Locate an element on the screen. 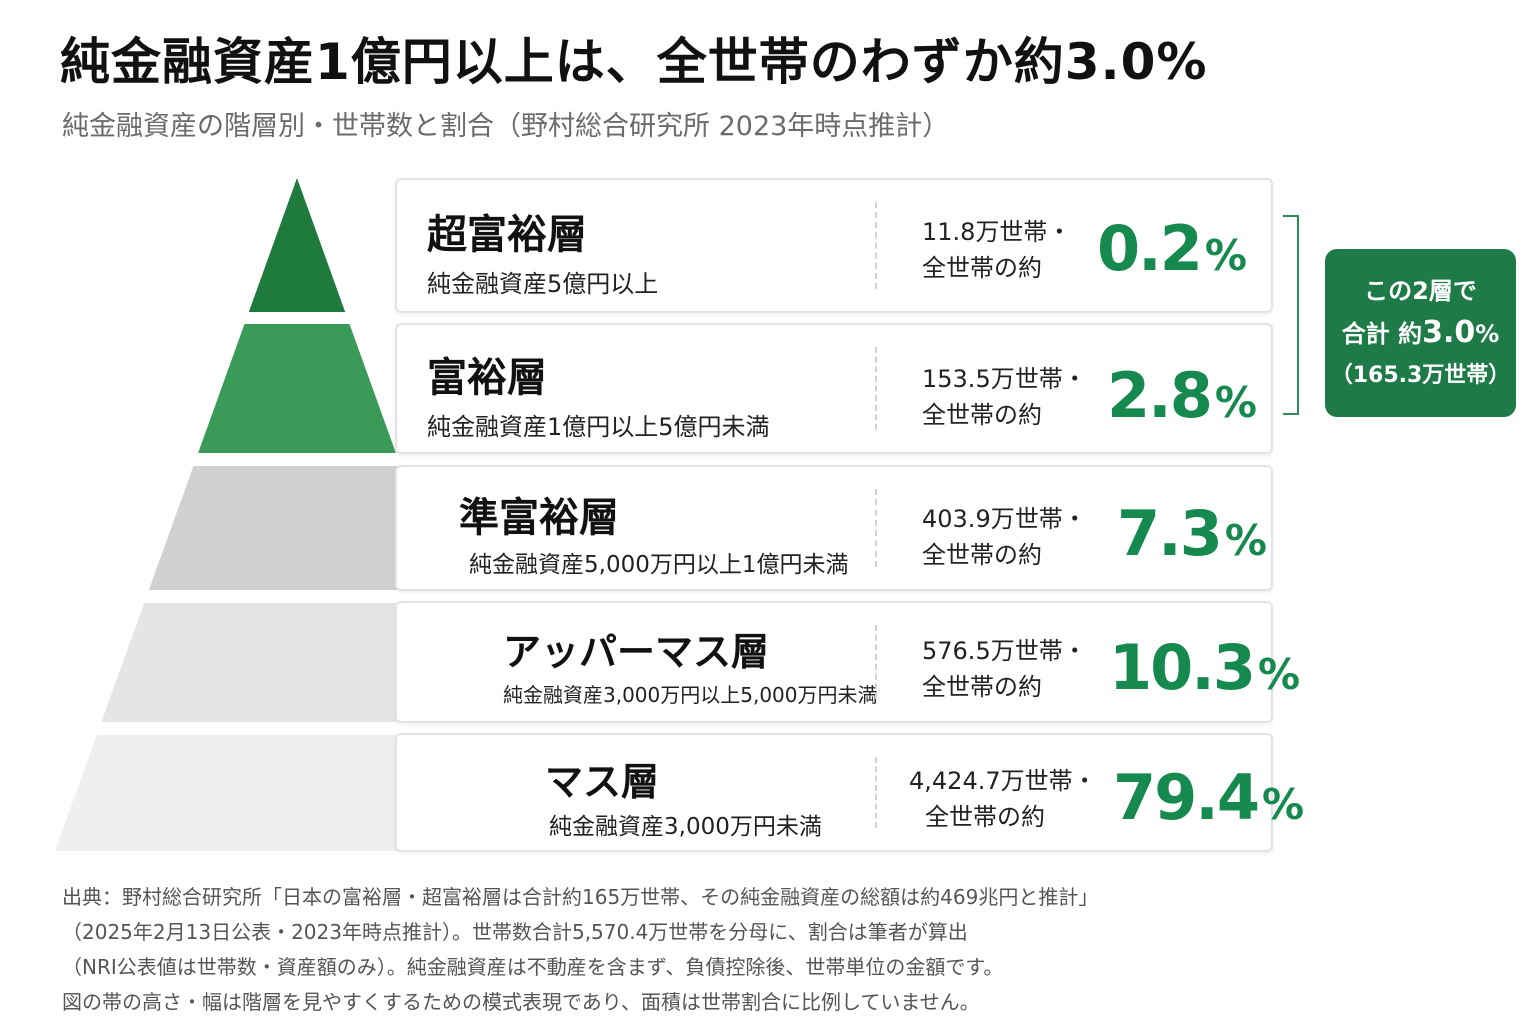 This screenshot has width=1536, height=1024. tier-description: 純金融資産3,000万円以上5,000万円未満 is located at coordinates (690, 695).